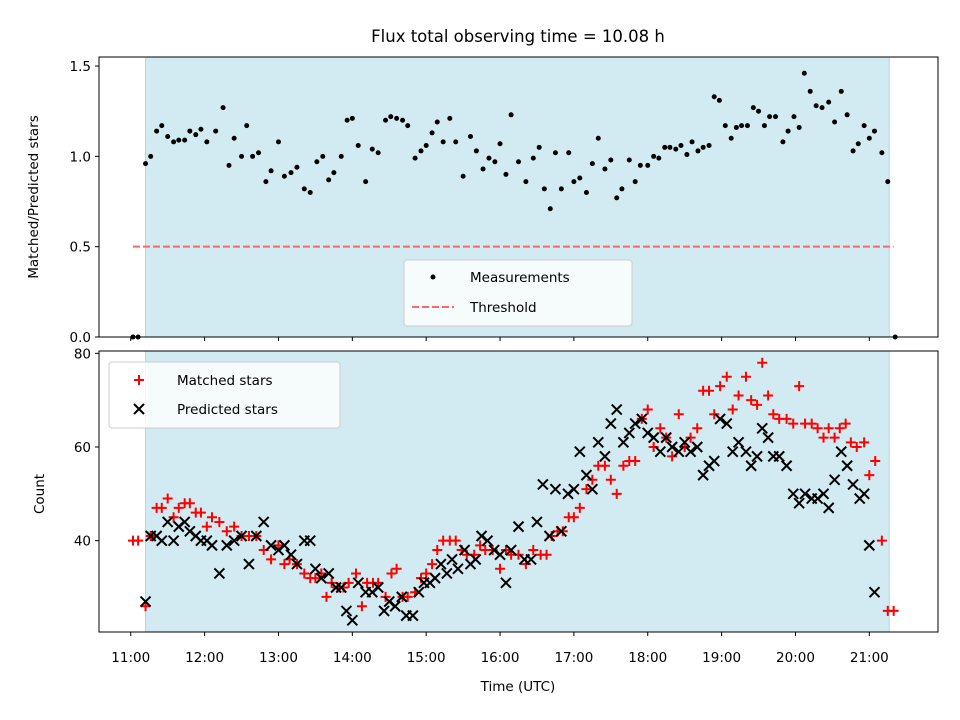 This screenshot has height=720, width=960. I want to click on x-axis-label: Time (UTC), so click(518, 687).